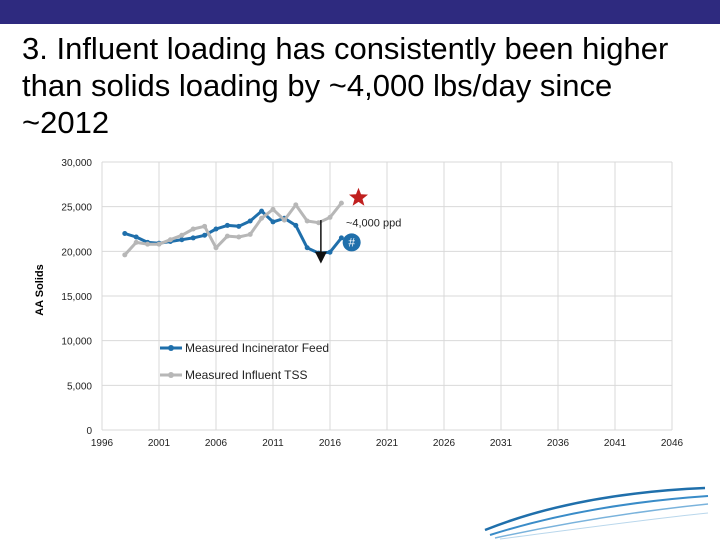 This screenshot has height=540, width=720. I want to click on top-banner, so click(360, 12).